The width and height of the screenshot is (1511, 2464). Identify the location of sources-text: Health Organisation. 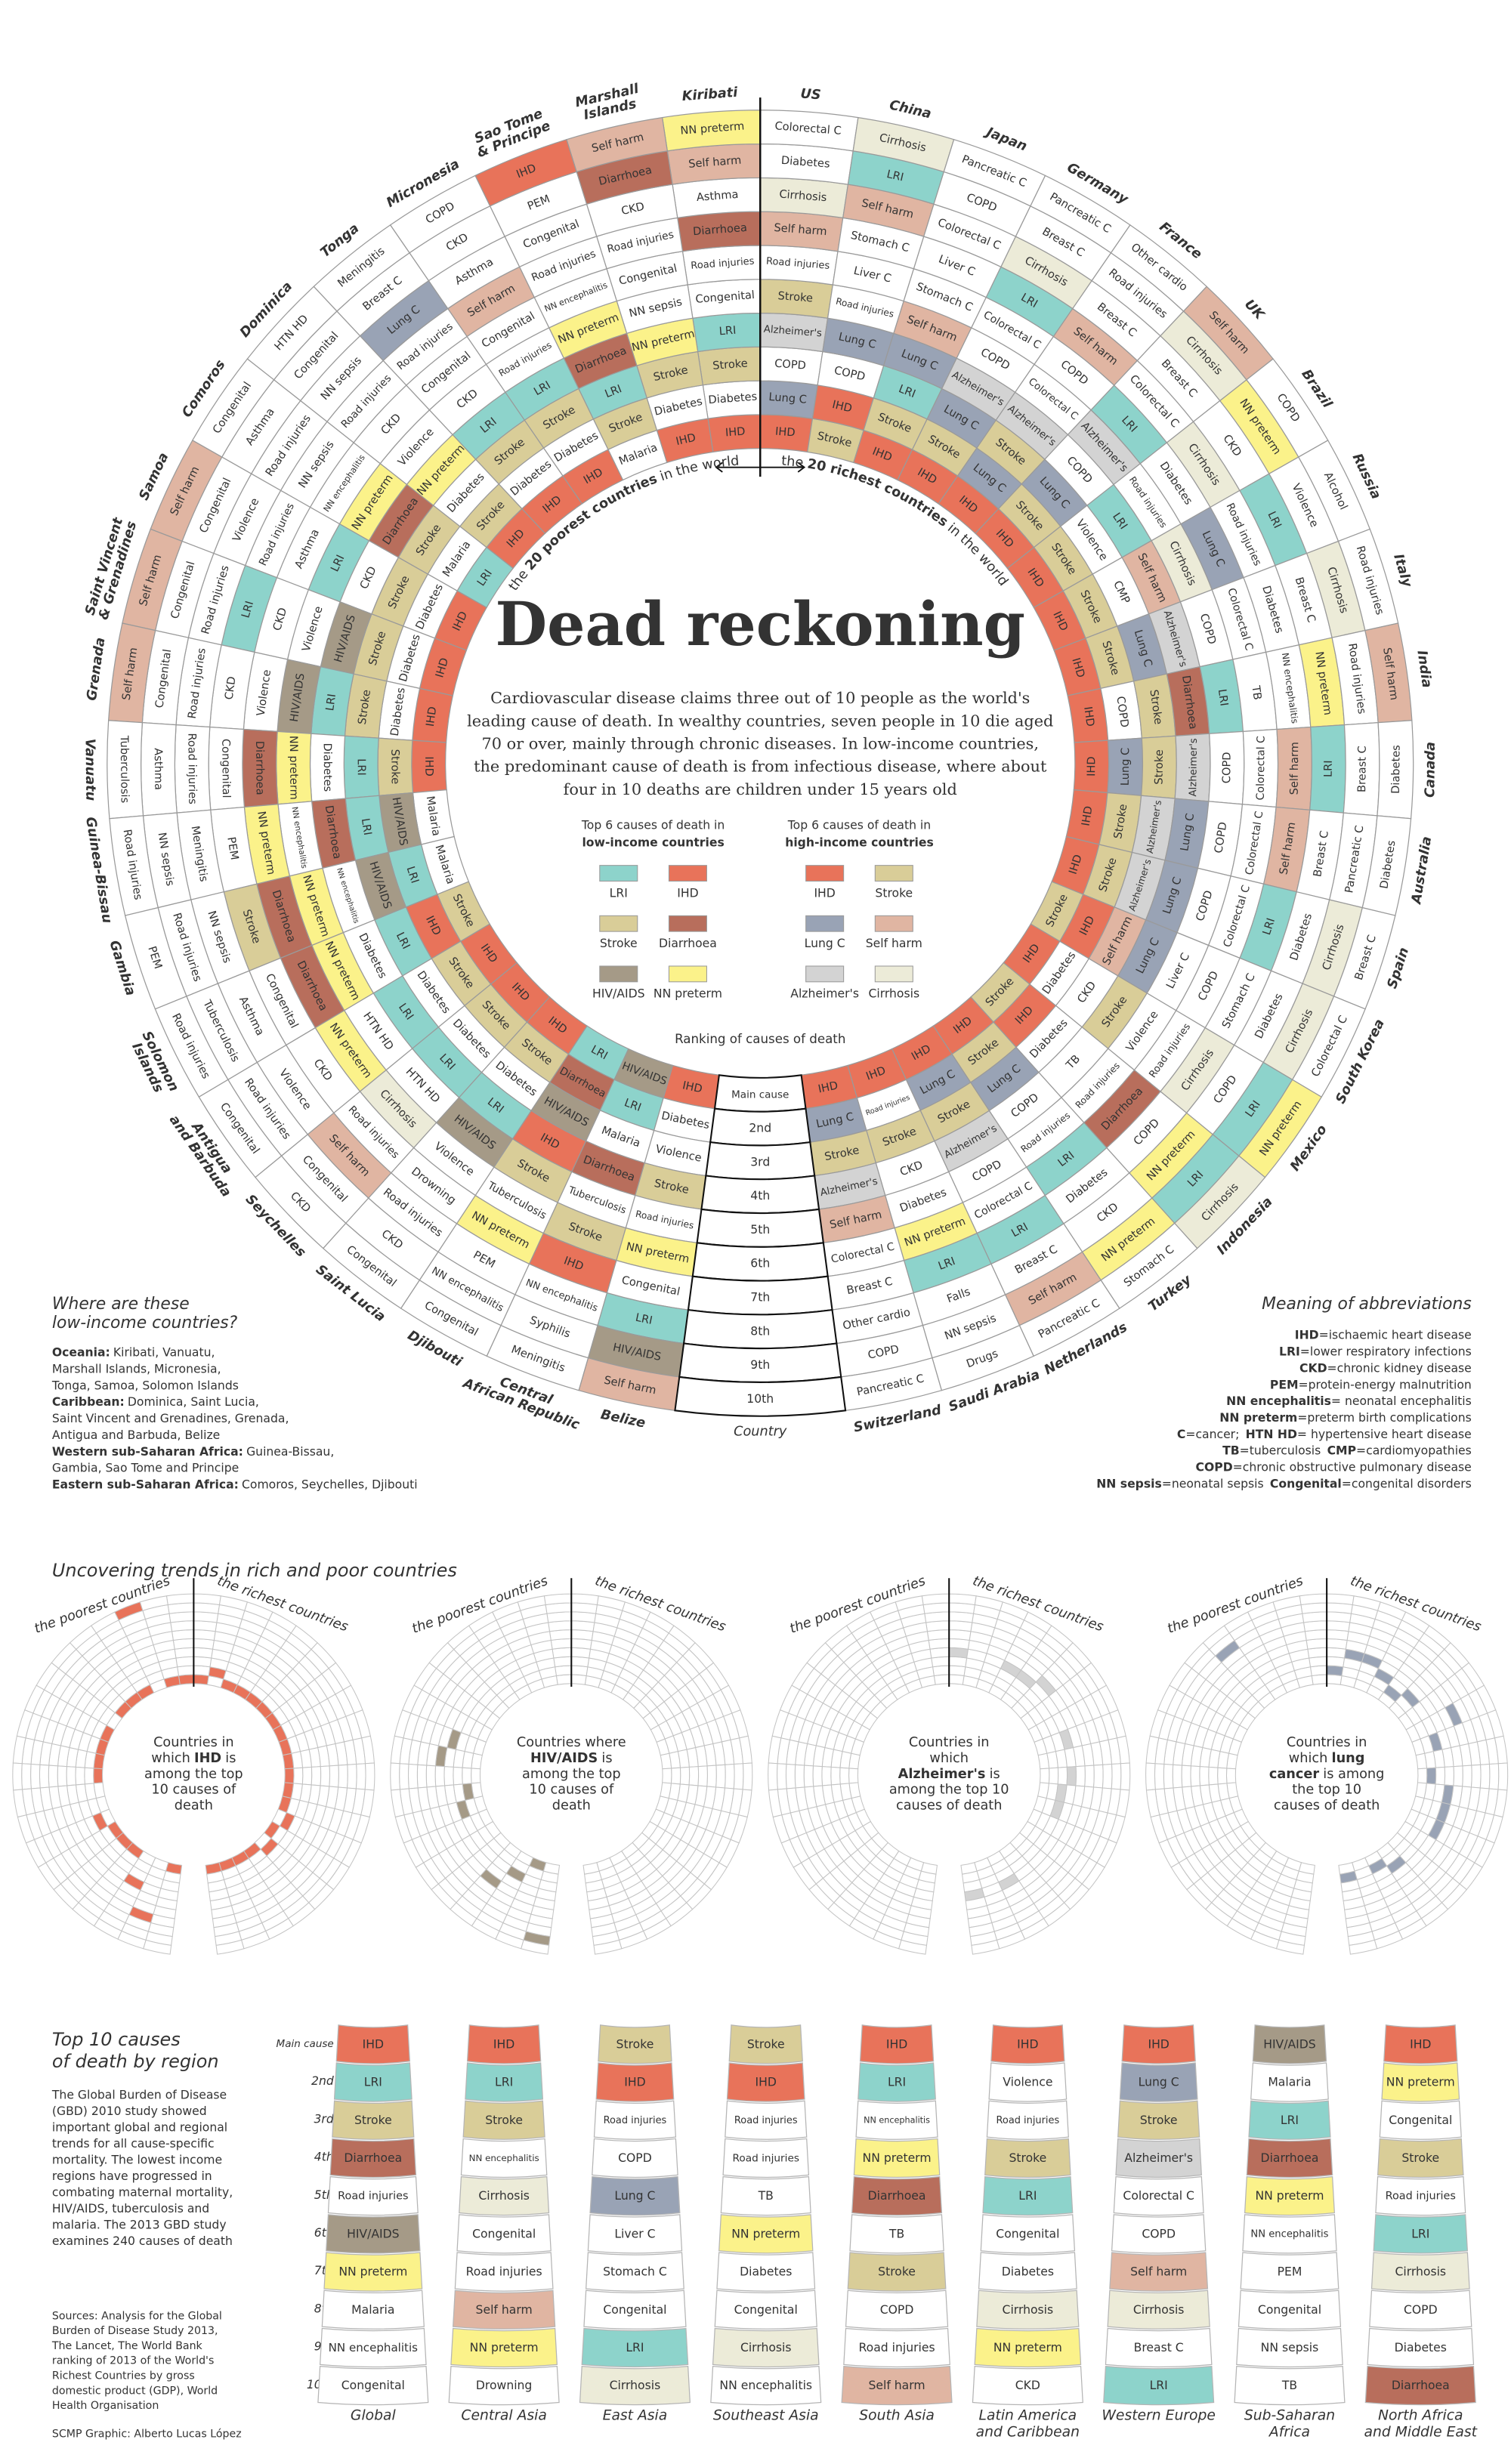
(105, 2406).